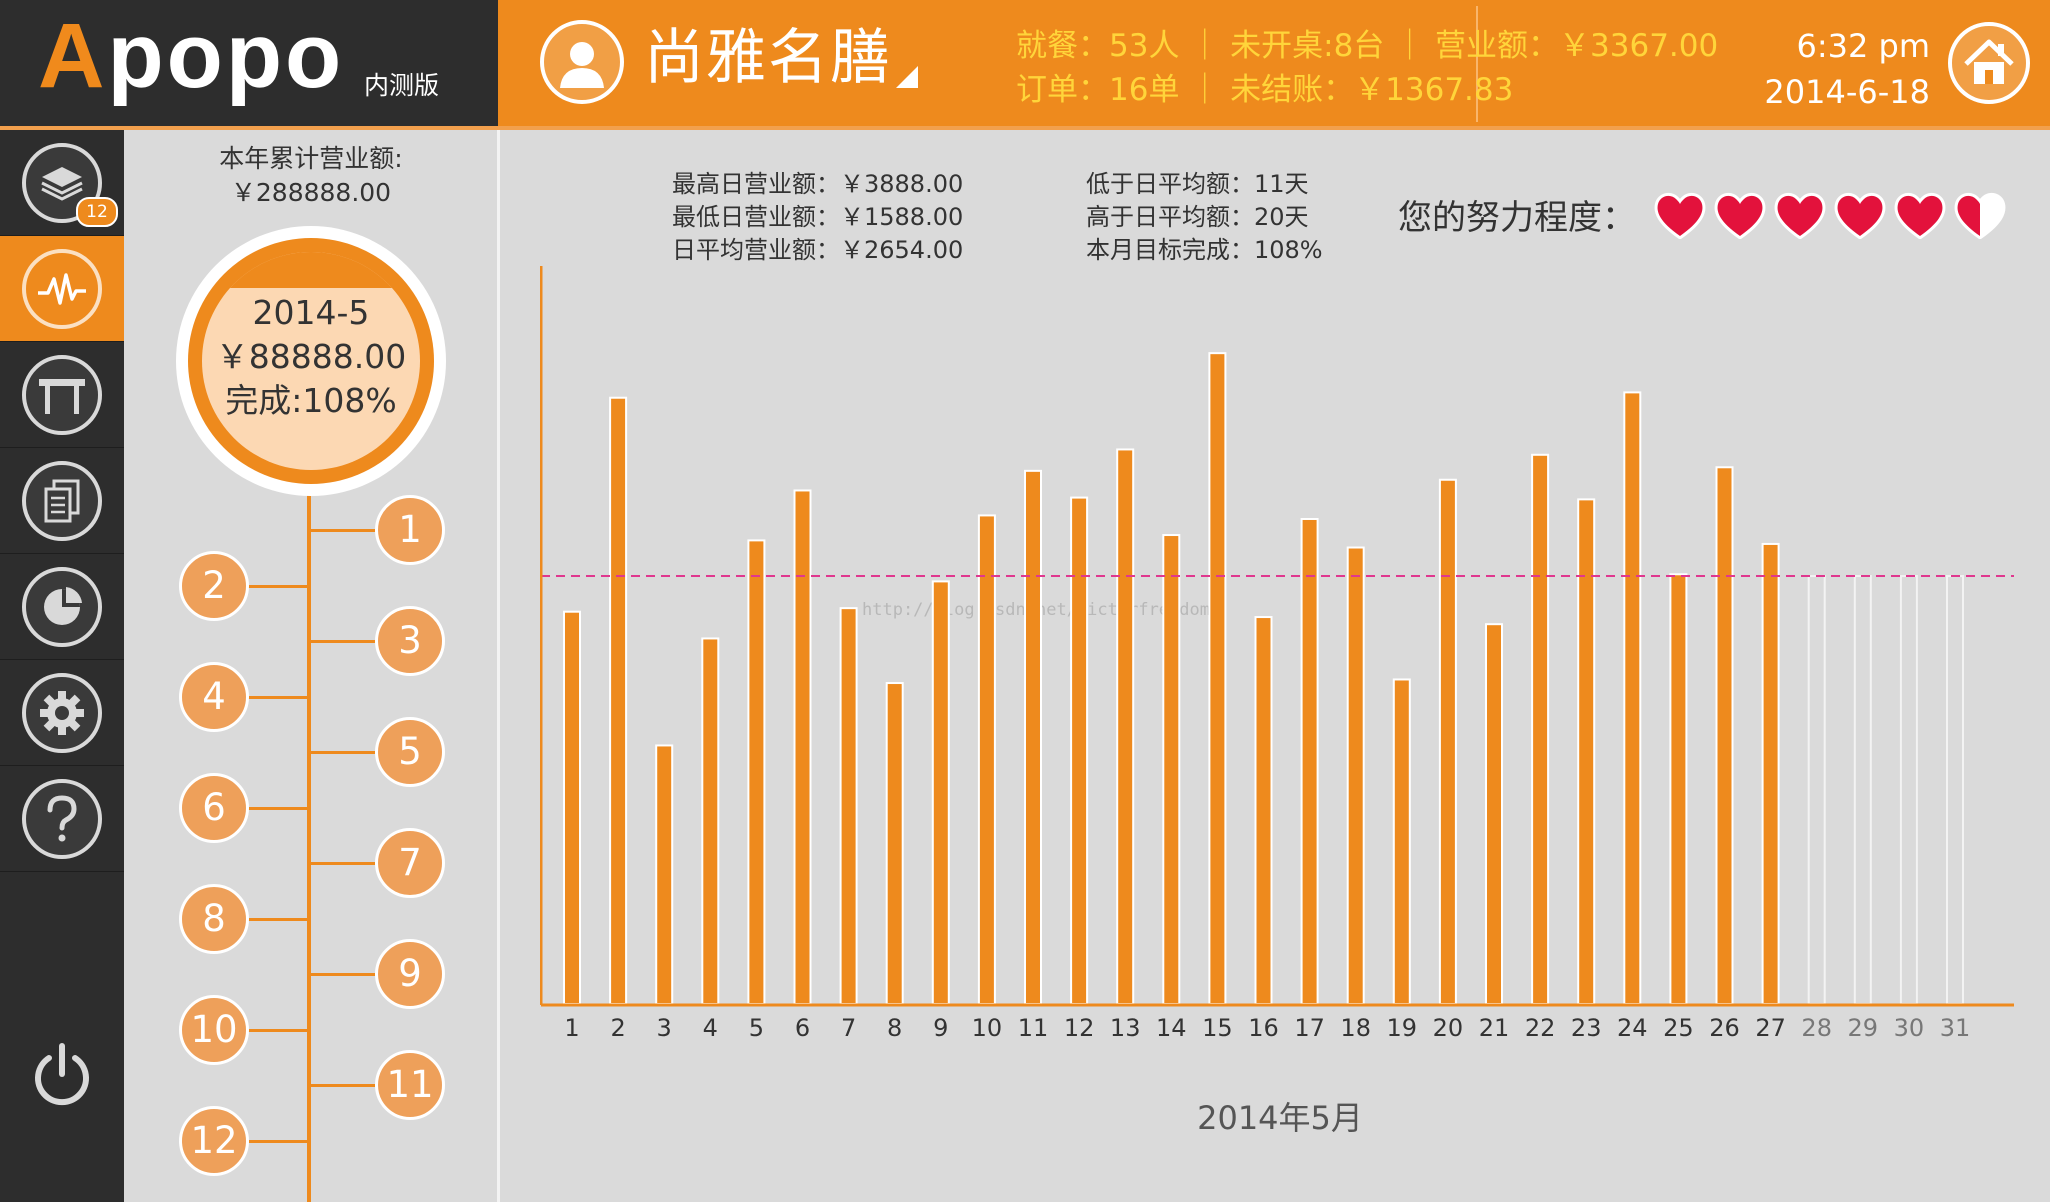 The image size is (2050, 1202). What do you see at coordinates (1280, 1118) in the screenshot?
I see `chart-title: 2014年5月` at bounding box center [1280, 1118].